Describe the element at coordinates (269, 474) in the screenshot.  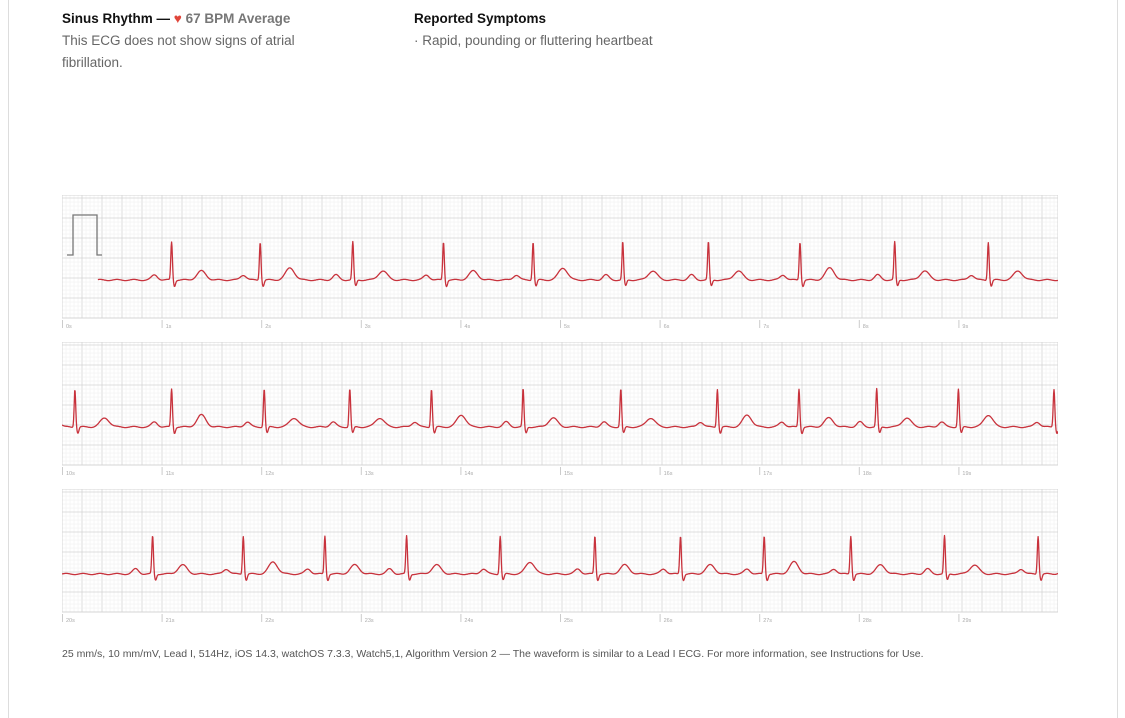
I see `time-tick-label: 12s` at that location.